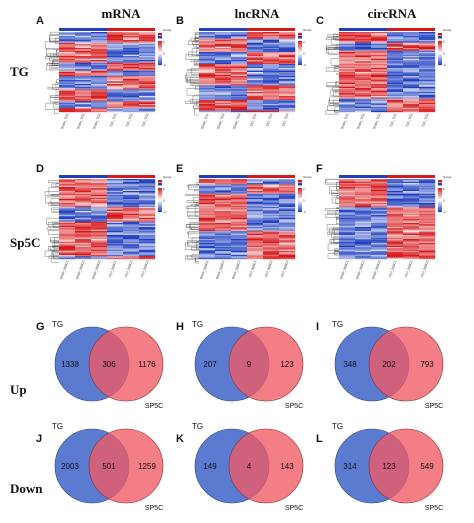 The image size is (474, 523). I want to click on sample-label: CCI_TG1, so click(253, 120).